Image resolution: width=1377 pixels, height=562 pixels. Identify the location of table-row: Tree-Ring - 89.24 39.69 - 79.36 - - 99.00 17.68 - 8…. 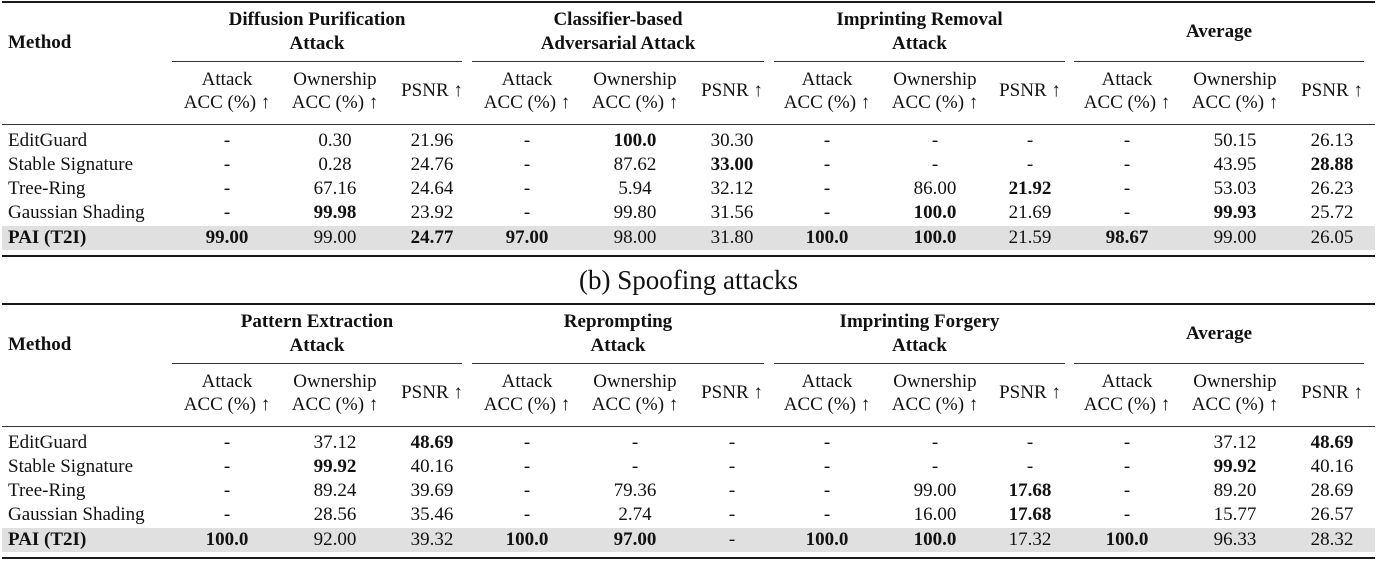
(688, 491).